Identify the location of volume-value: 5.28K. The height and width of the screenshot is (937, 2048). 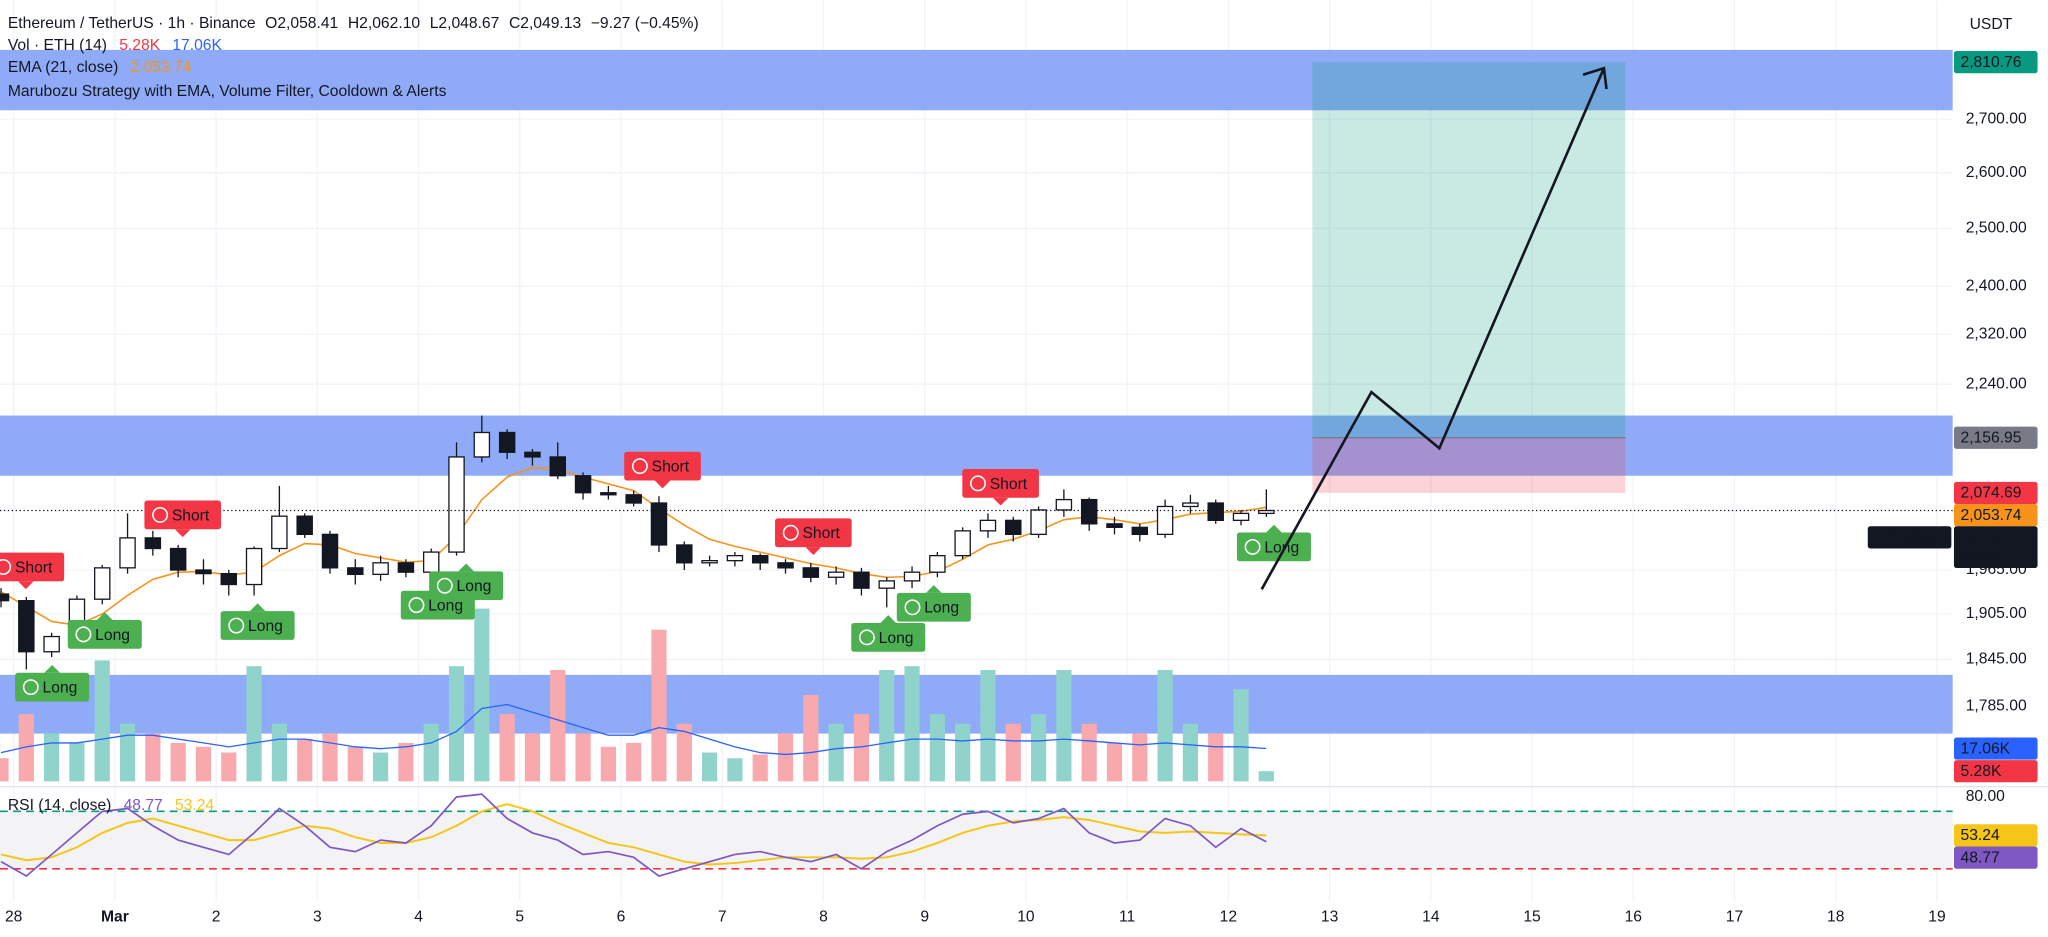
(139, 45).